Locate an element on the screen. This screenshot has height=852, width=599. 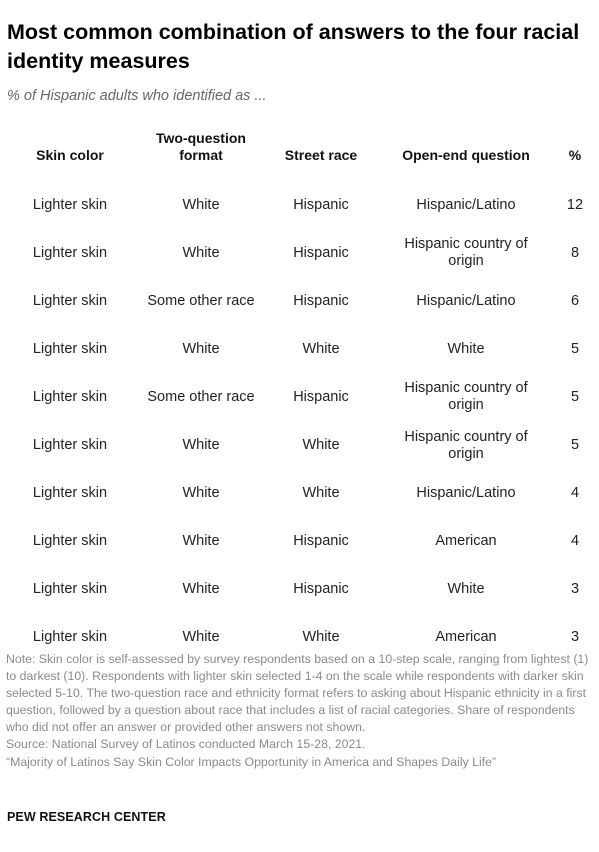
column-header-two-question-format: Two-question format is located at coordinates (201, 146).